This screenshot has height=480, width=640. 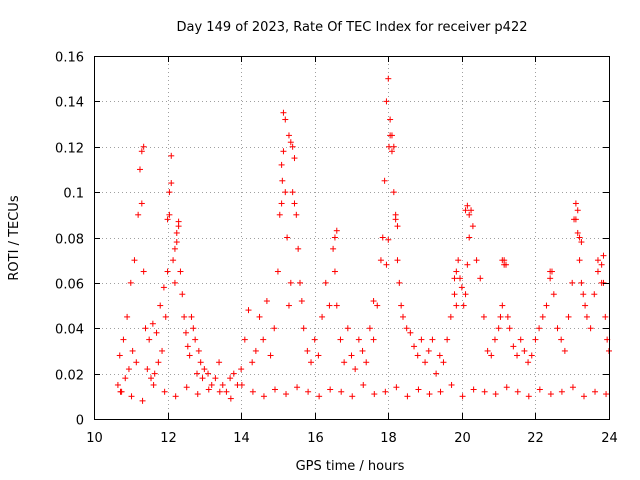 What do you see at coordinates (69, 240) in the screenshot?
I see `y-tick-label: 0.08` at bounding box center [69, 240].